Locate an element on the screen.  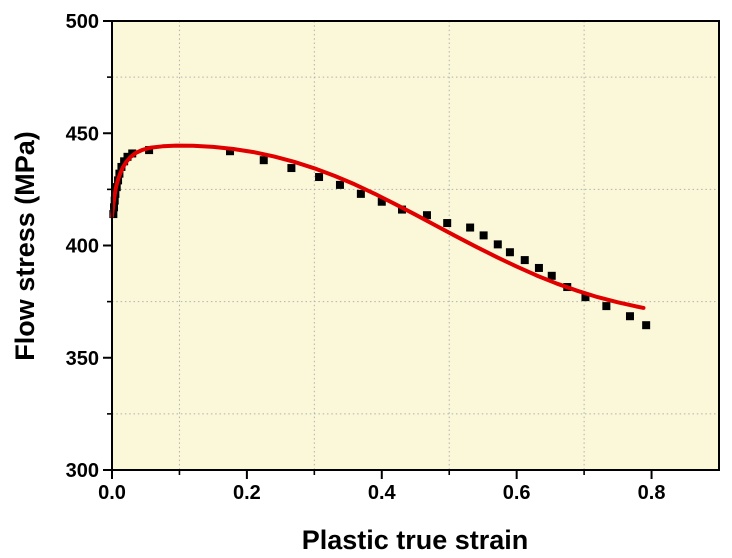
x-tick-labels: 0.0 0.2 0.4 0.6 0.8 is located at coordinates (381, 493).